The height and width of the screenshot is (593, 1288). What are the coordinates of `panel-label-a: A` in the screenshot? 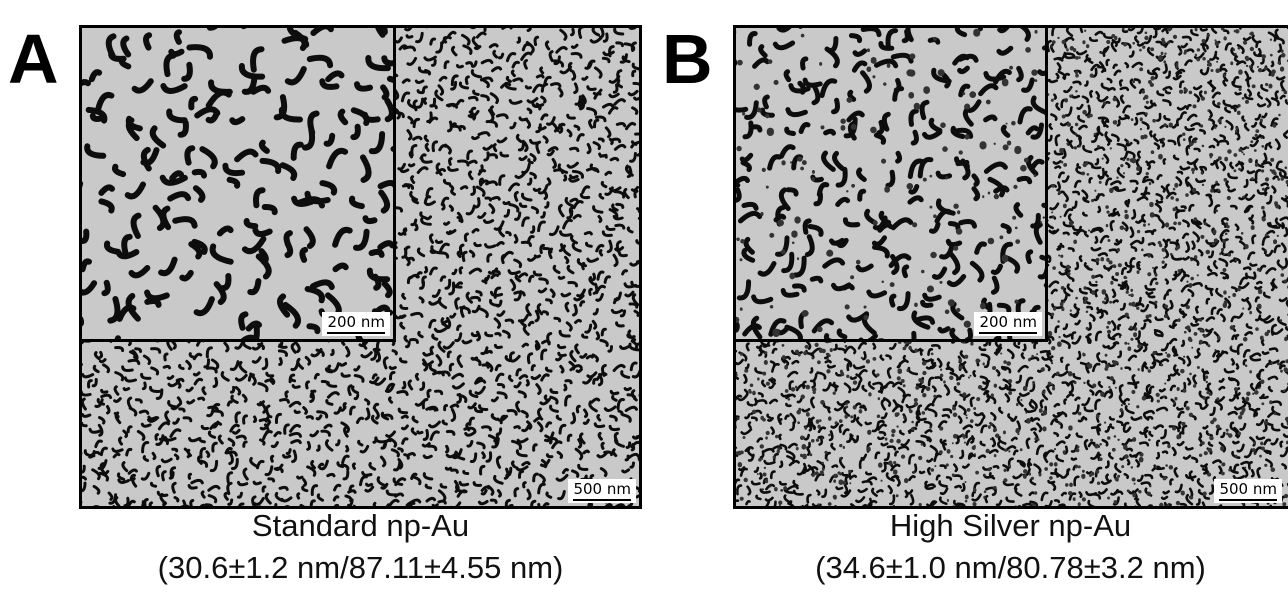 It's located at (33, 59).